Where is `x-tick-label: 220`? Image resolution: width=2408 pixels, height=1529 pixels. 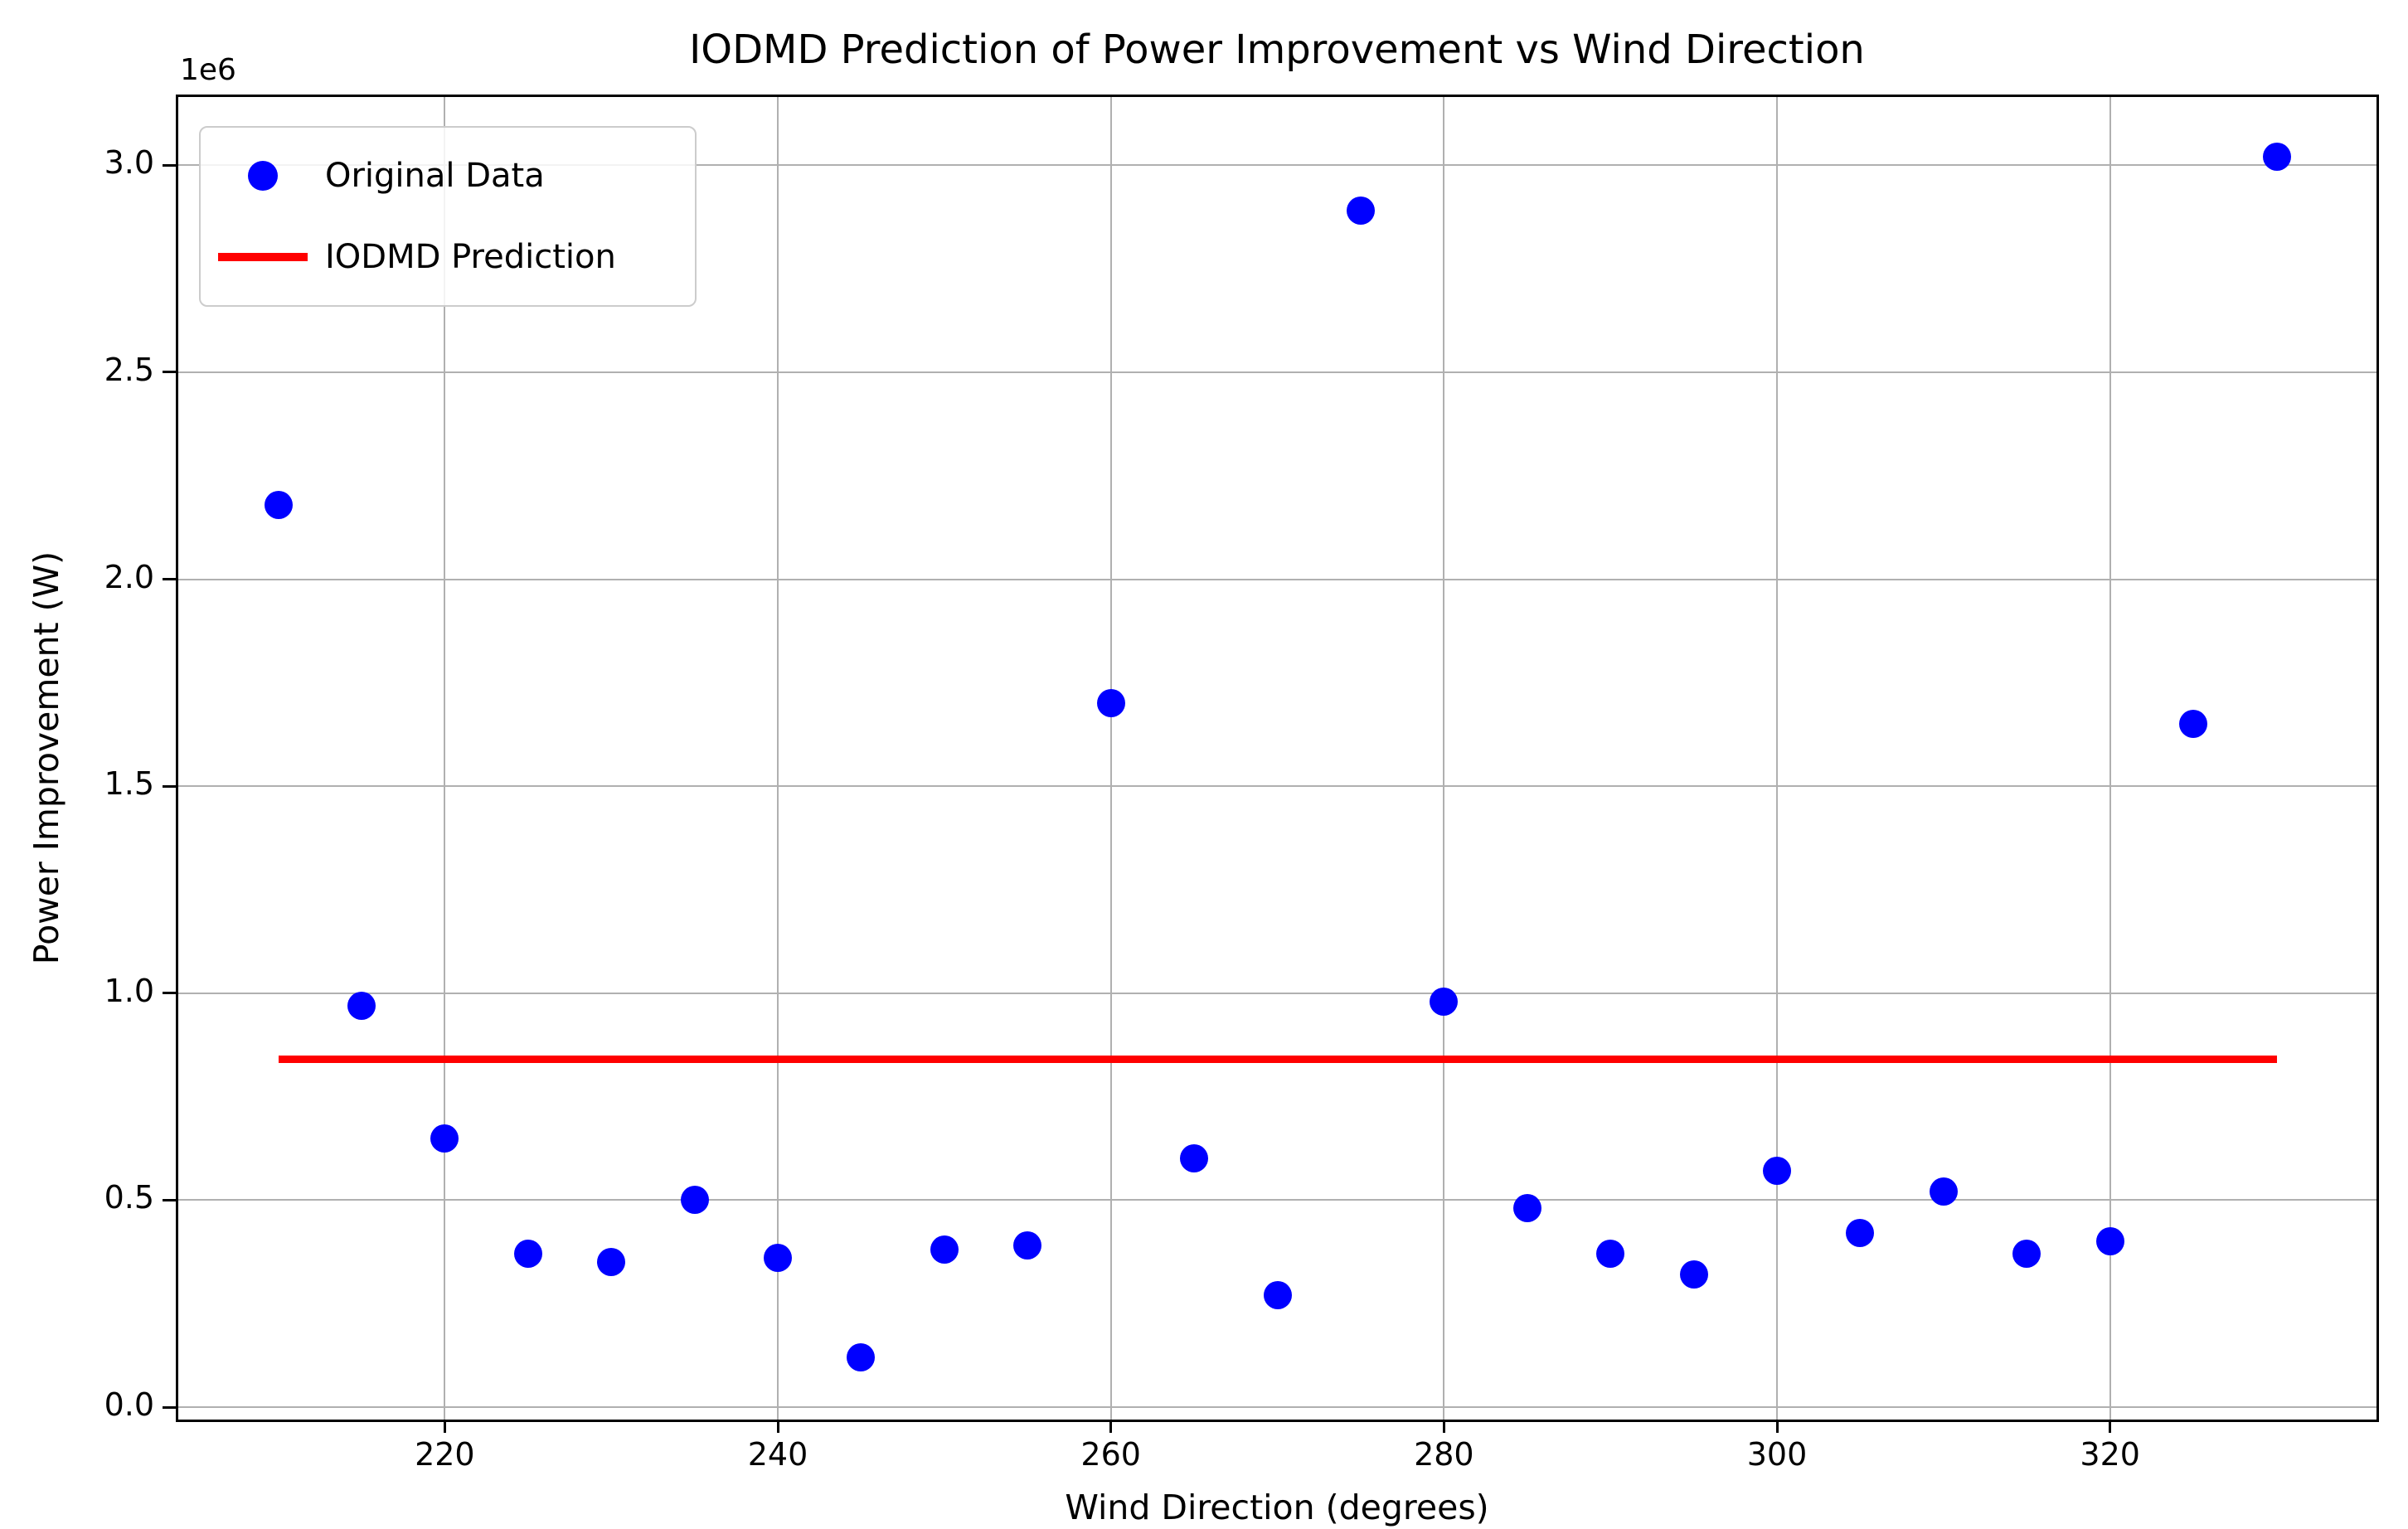 x-tick-label: 220 is located at coordinates (445, 1455).